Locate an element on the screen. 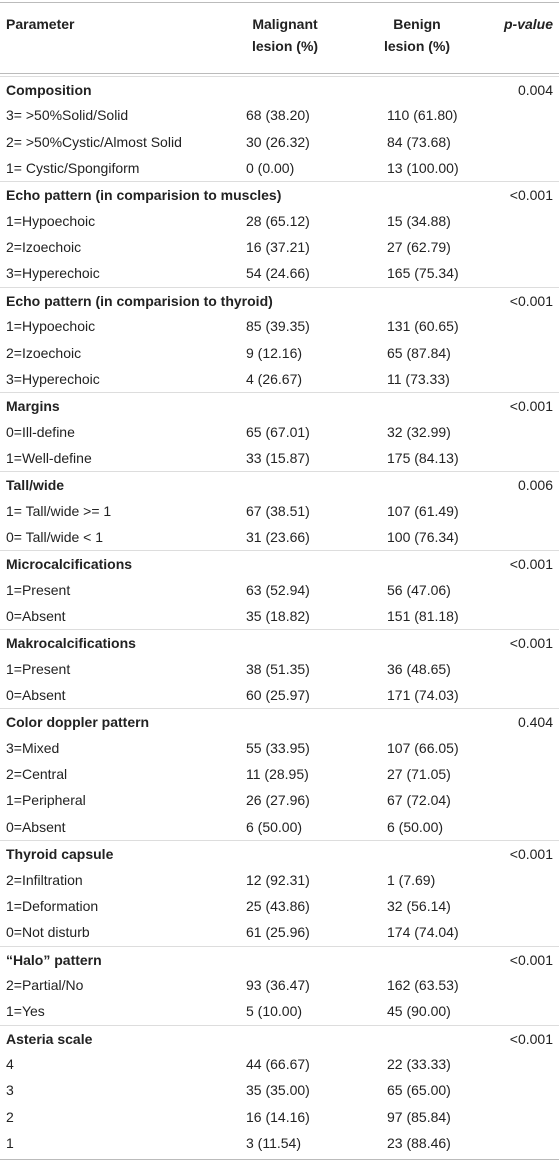 This screenshot has height=1163, width=559. data-row: 1=Peripheral 26 (27.96) 67 (72.04) is located at coordinates (279, 800).